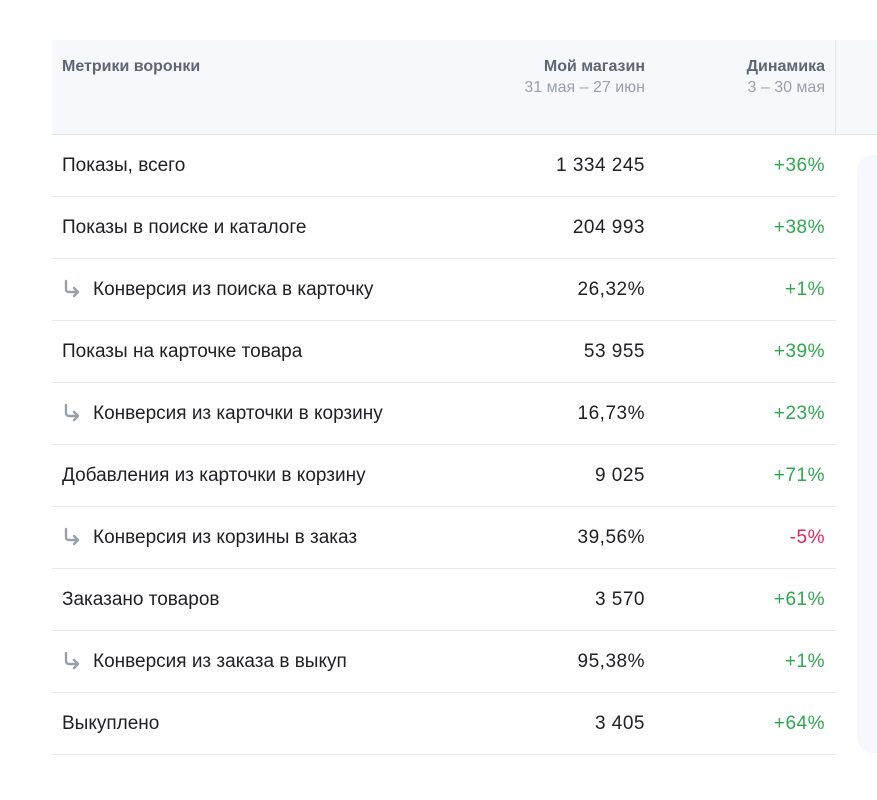 The image size is (877, 800). I want to click on table-row: Показы на карточке товара 53 955 +39%, so click(444, 352).